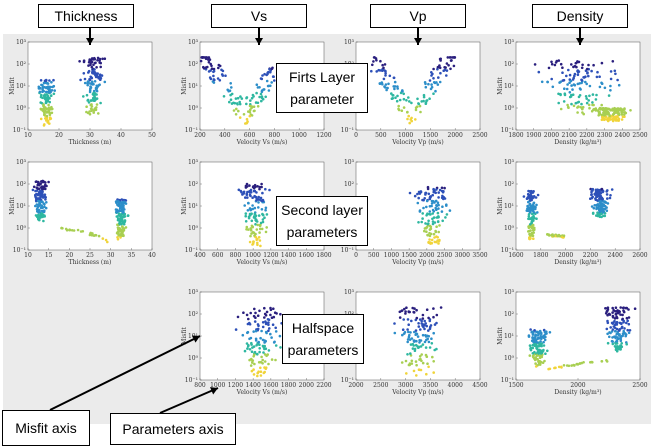 The width and height of the screenshot is (653, 447). I want to click on arrow-misfit-axis, so click(125, 373).